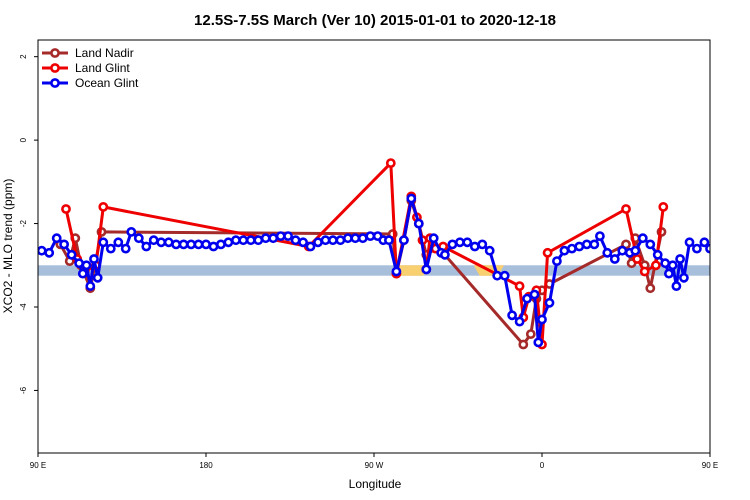 The image size is (750, 500). Describe the element at coordinates (412, 270) in the screenshot. I see `land-band-segment` at that location.